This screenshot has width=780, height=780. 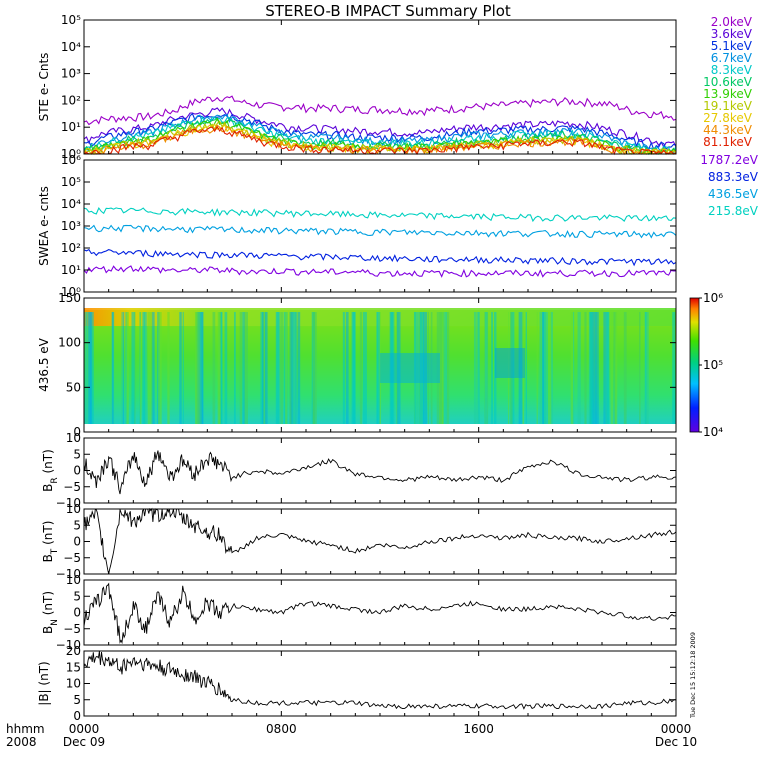 I want to click on y-tick-label: −10, so click(x=68, y=503).